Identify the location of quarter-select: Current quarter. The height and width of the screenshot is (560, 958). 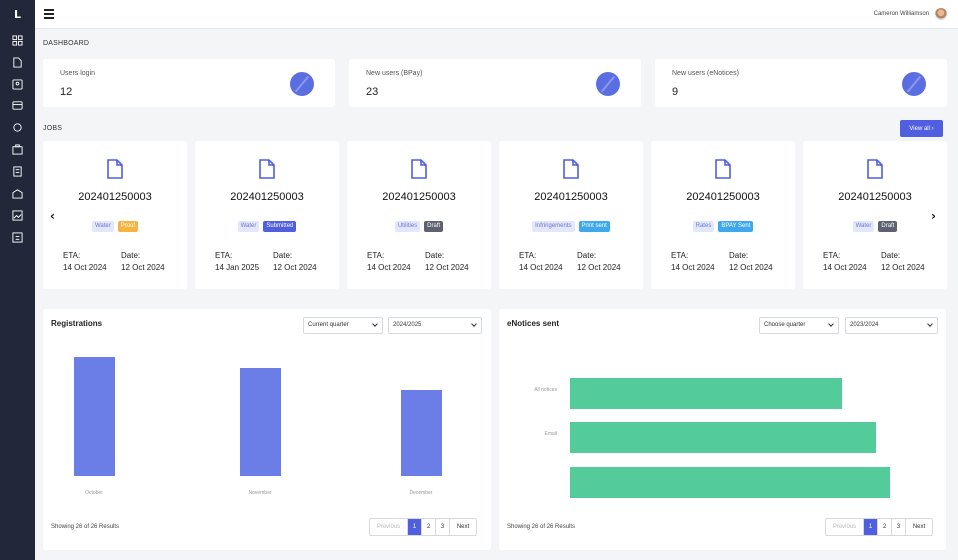
(343, 325).